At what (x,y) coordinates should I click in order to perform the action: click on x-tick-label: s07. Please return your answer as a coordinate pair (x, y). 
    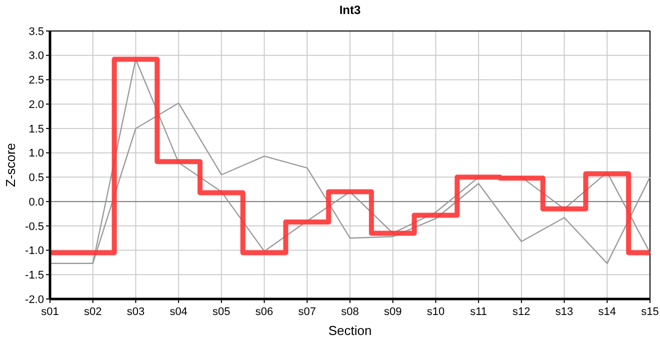
    Looking at the image, I should click on (307, 312).